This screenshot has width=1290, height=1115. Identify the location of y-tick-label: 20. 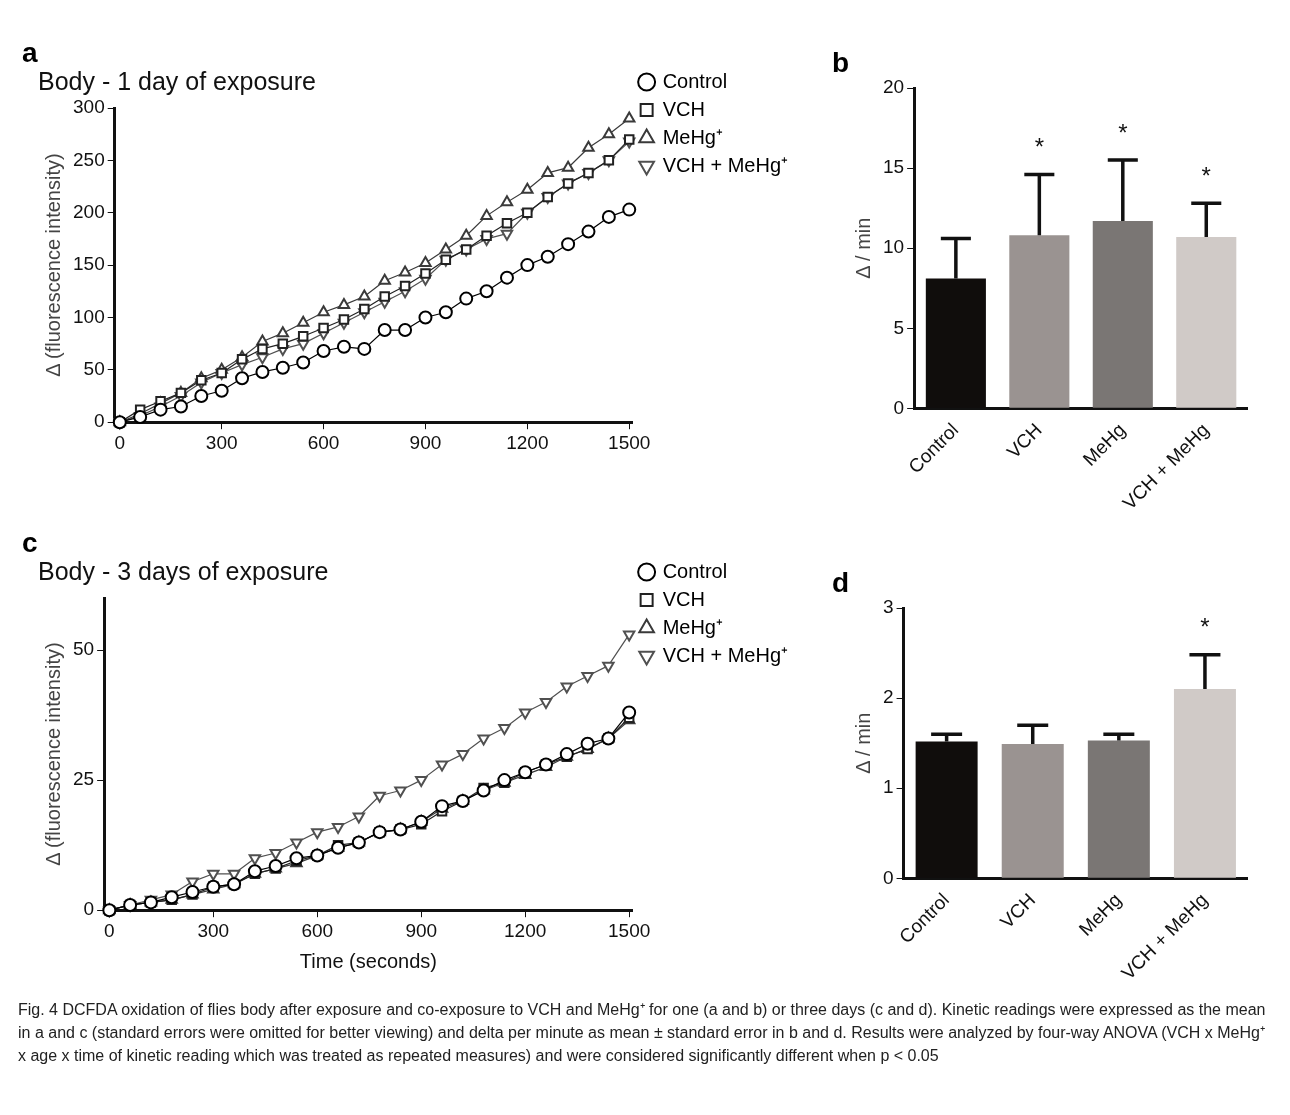
(893, 87).